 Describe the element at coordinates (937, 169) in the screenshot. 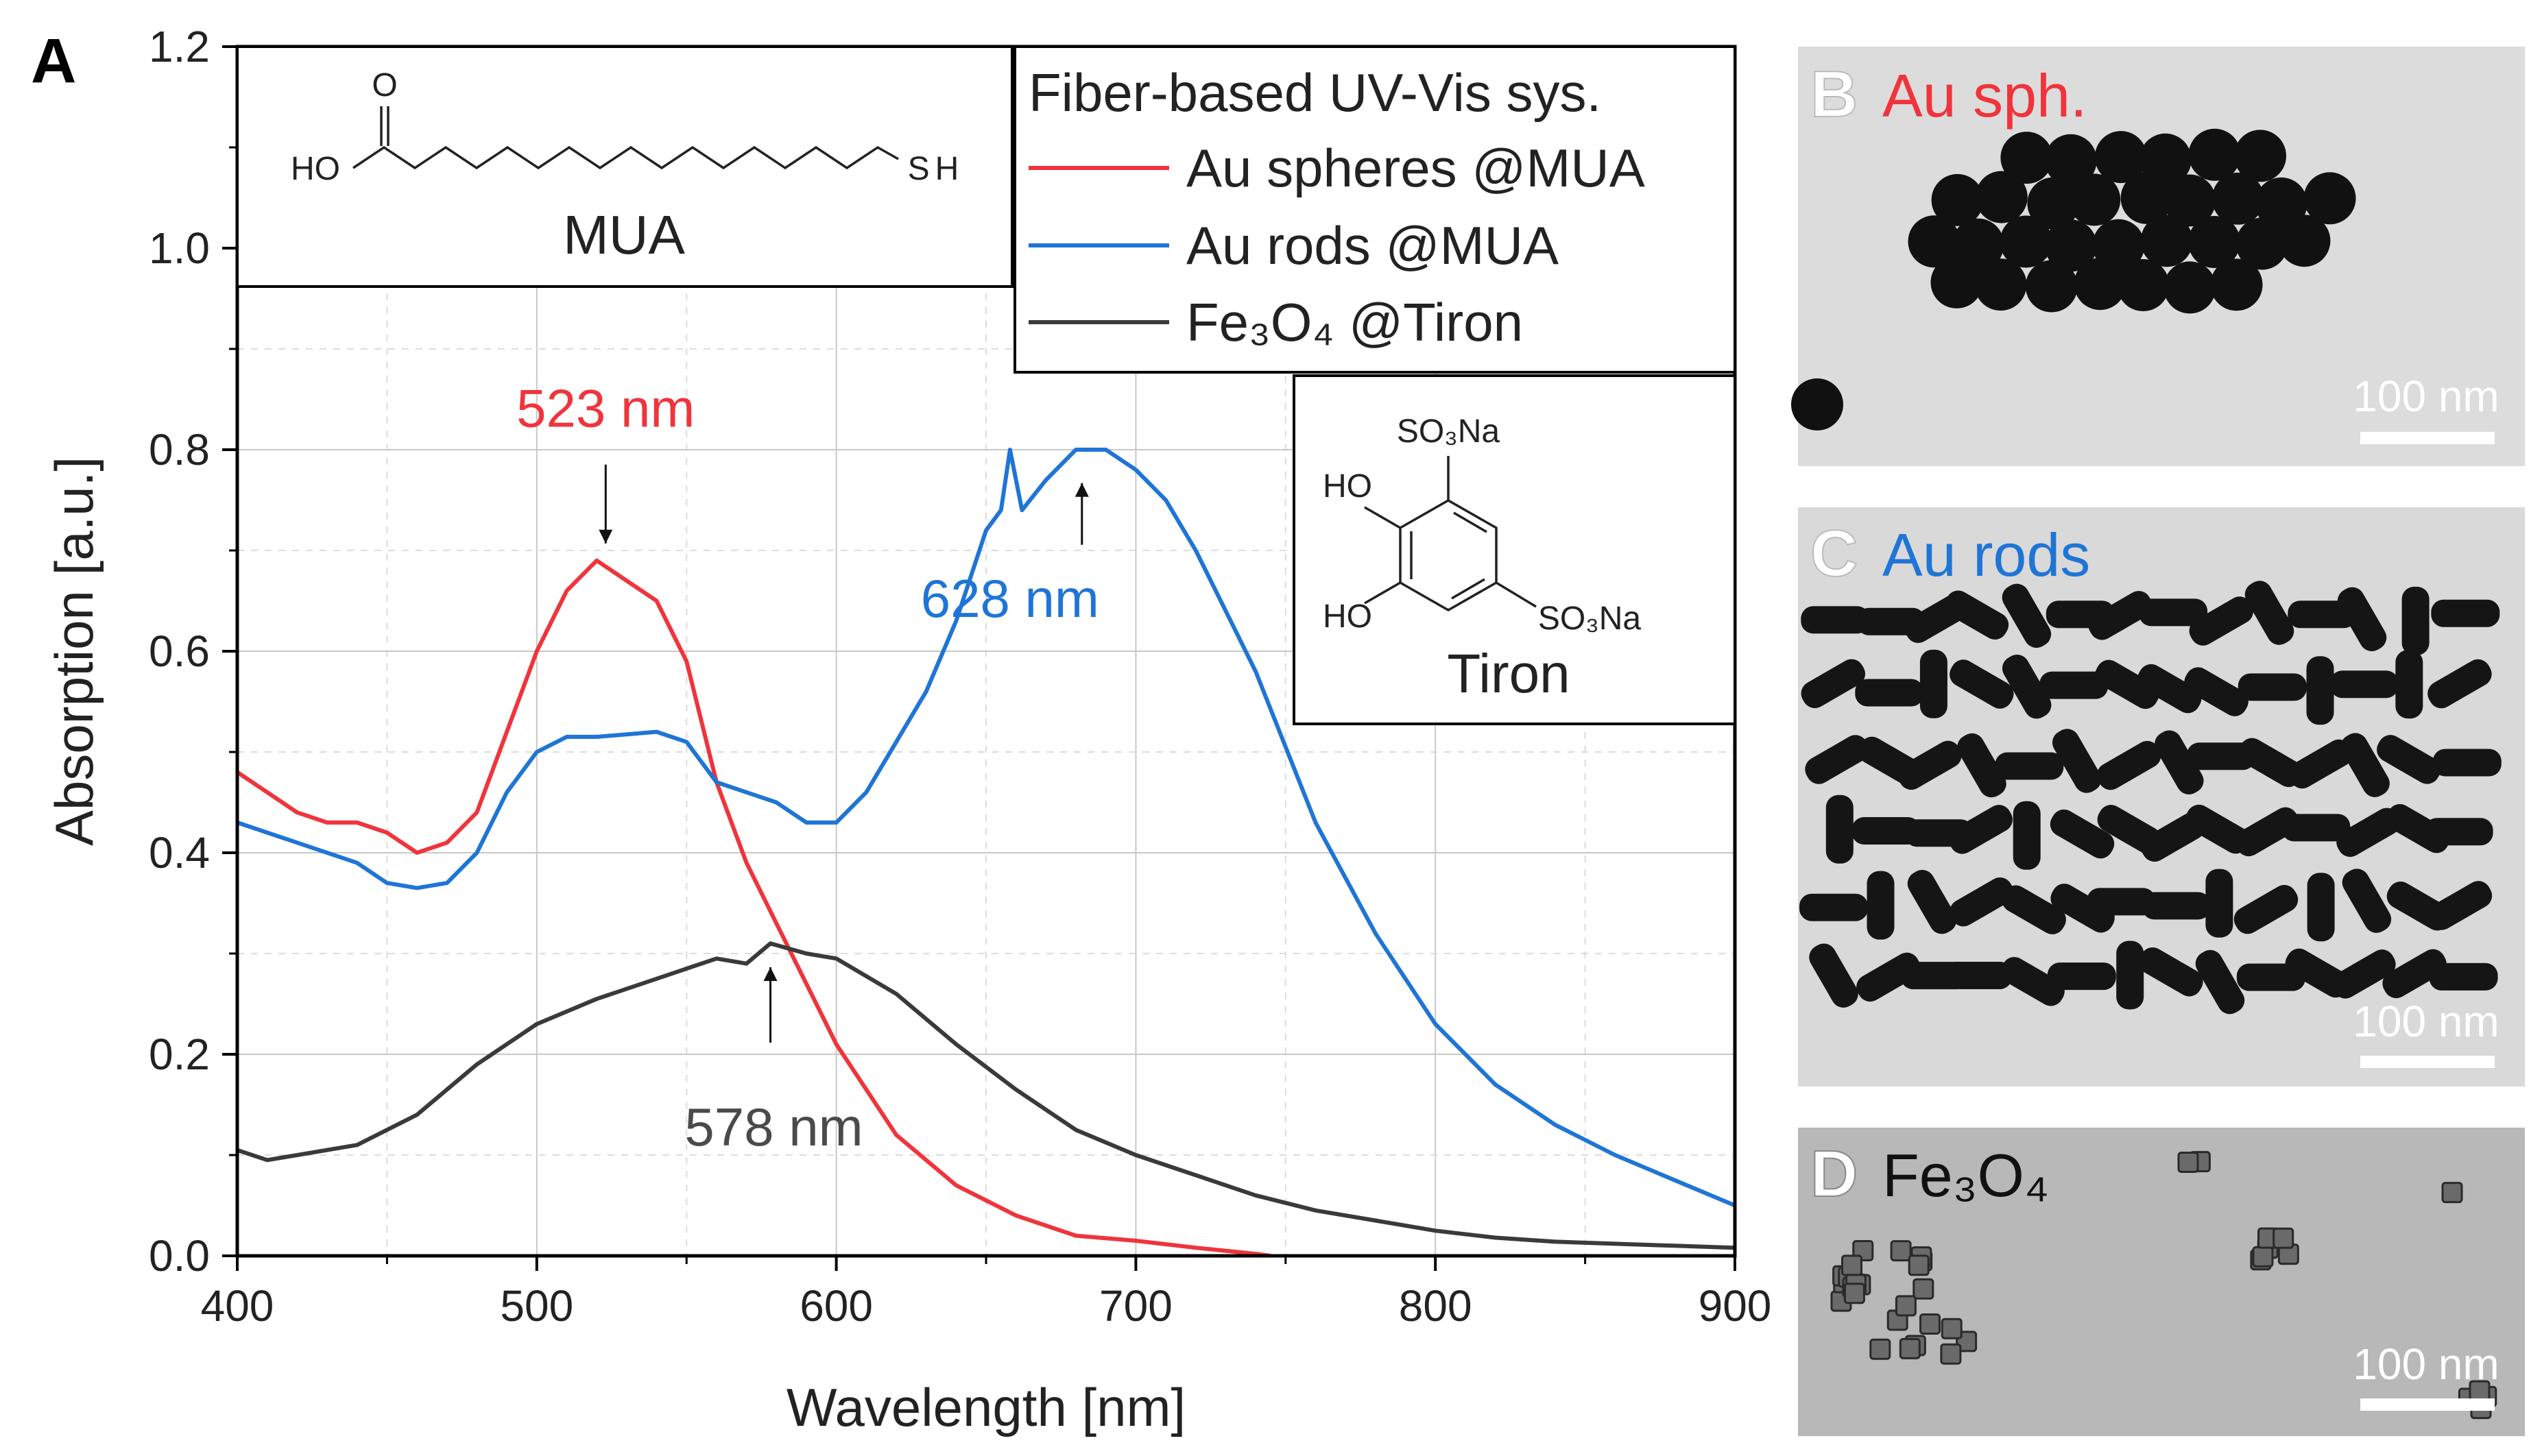

I see `mua-sh: SH` at that location.